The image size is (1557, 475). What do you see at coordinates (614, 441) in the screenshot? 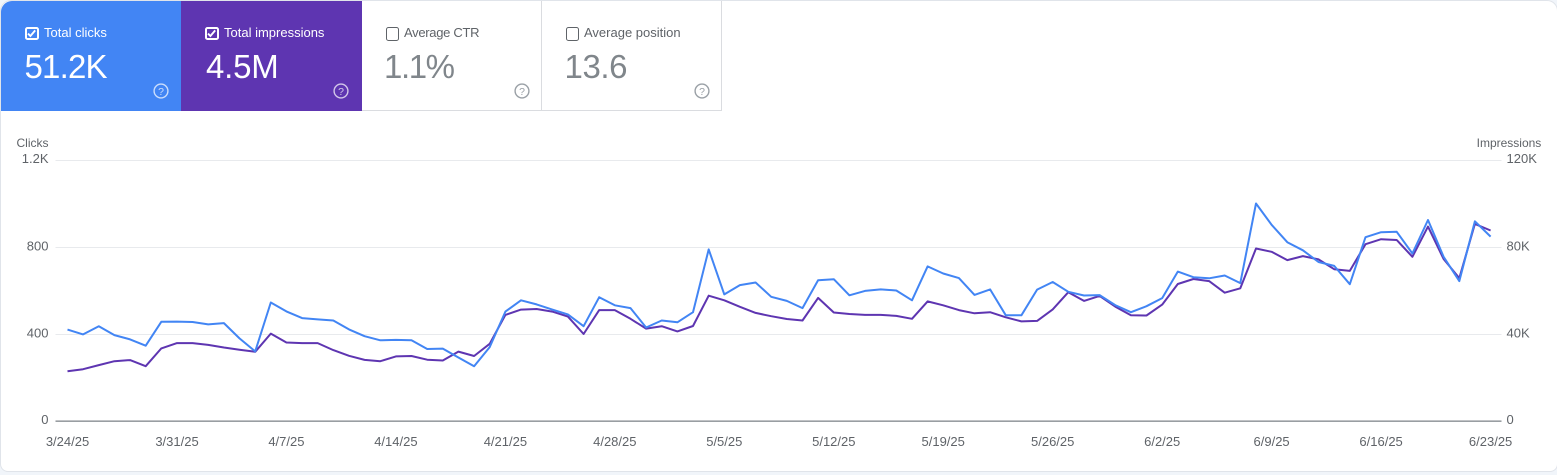
I see `svg-text: 4/28/25` at bounding box center [614, 441].